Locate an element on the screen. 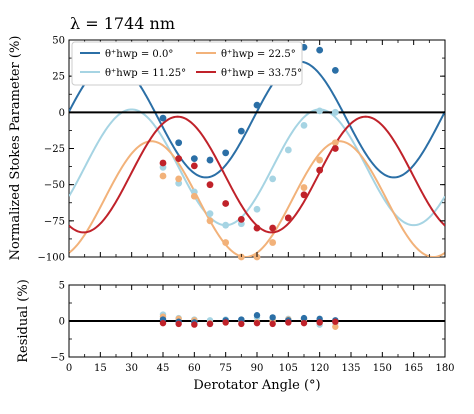  x-tick-label: 60 is located at coordinates (194, 368).